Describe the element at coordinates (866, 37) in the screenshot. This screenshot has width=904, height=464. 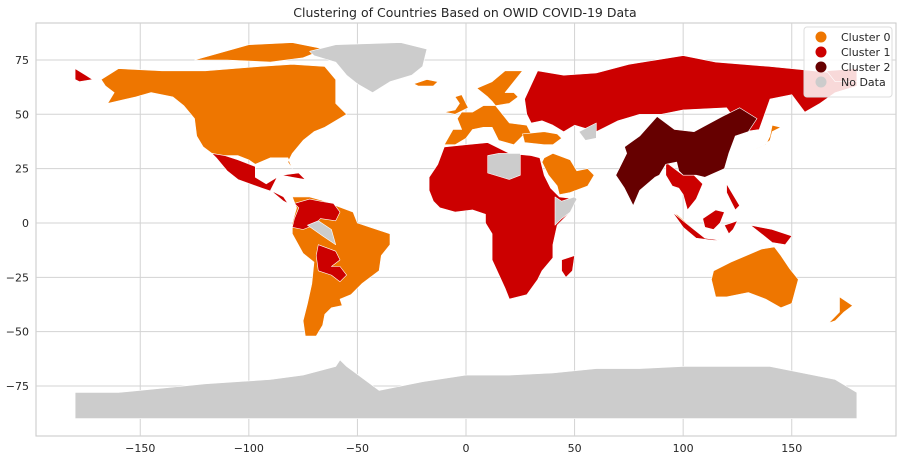
I see `legend-label: Cluster 0` at that location.